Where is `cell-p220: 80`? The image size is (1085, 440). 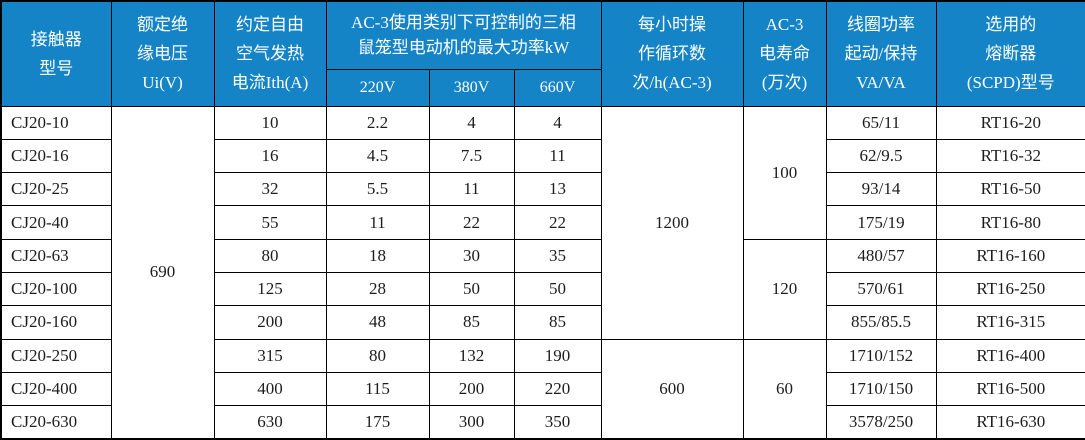
cell-p220: 80 is located at coordinates (377, 355).